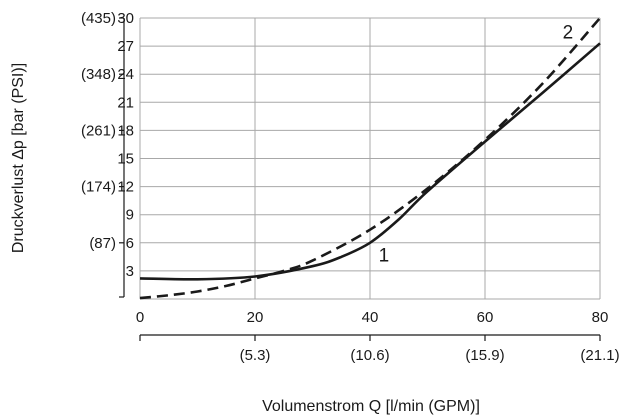 Image resolution: width=630 pixels, height=418 pixels. What do you see at coordinates (130, 215) in the screenshot?
I see `y-tick-label: 9` at bounding box center [130, 215].